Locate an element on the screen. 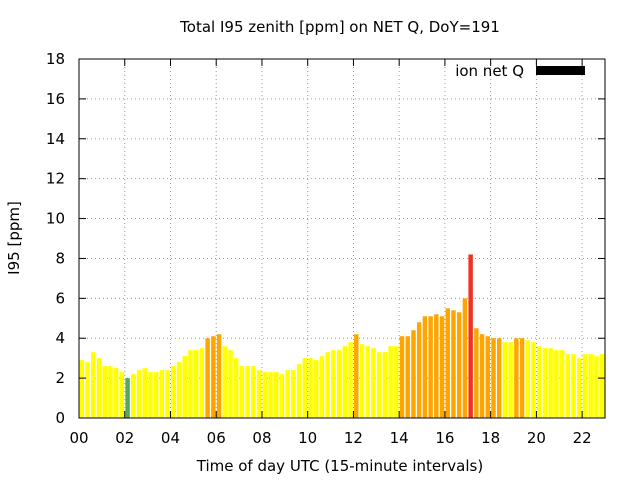 This screenshot has width=640, height=480. chart-title: Total I95 zenith [ppm] on NET Q, DoY=191 is located at coordinates (339, 27).